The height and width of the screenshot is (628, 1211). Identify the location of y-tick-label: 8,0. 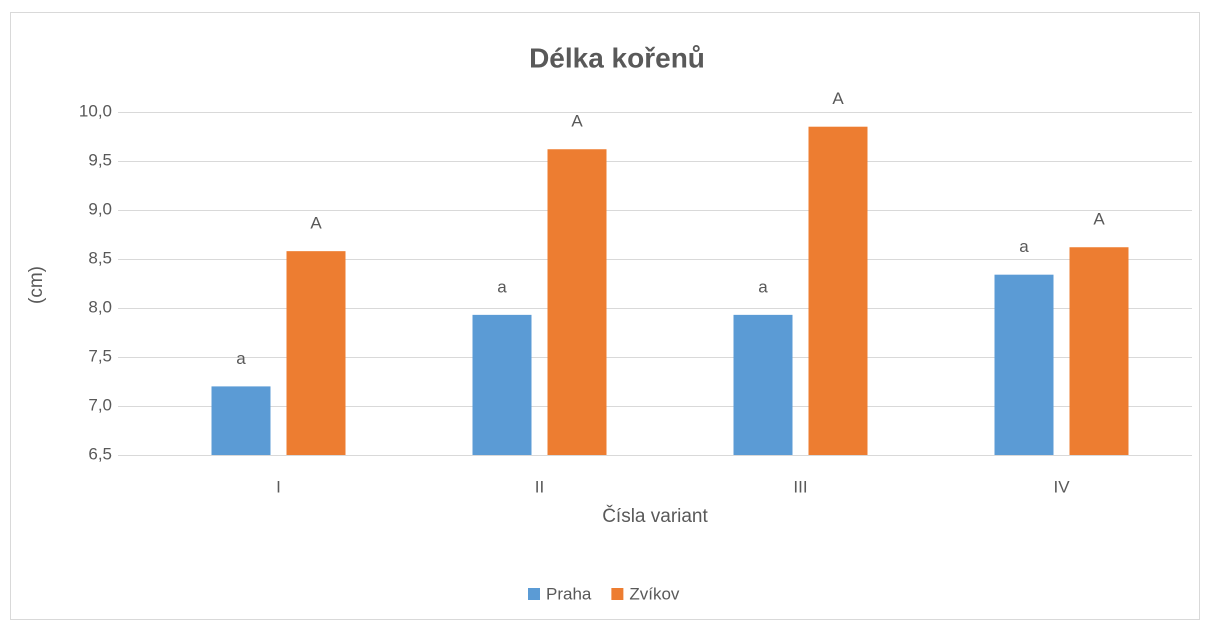
(100, 306).